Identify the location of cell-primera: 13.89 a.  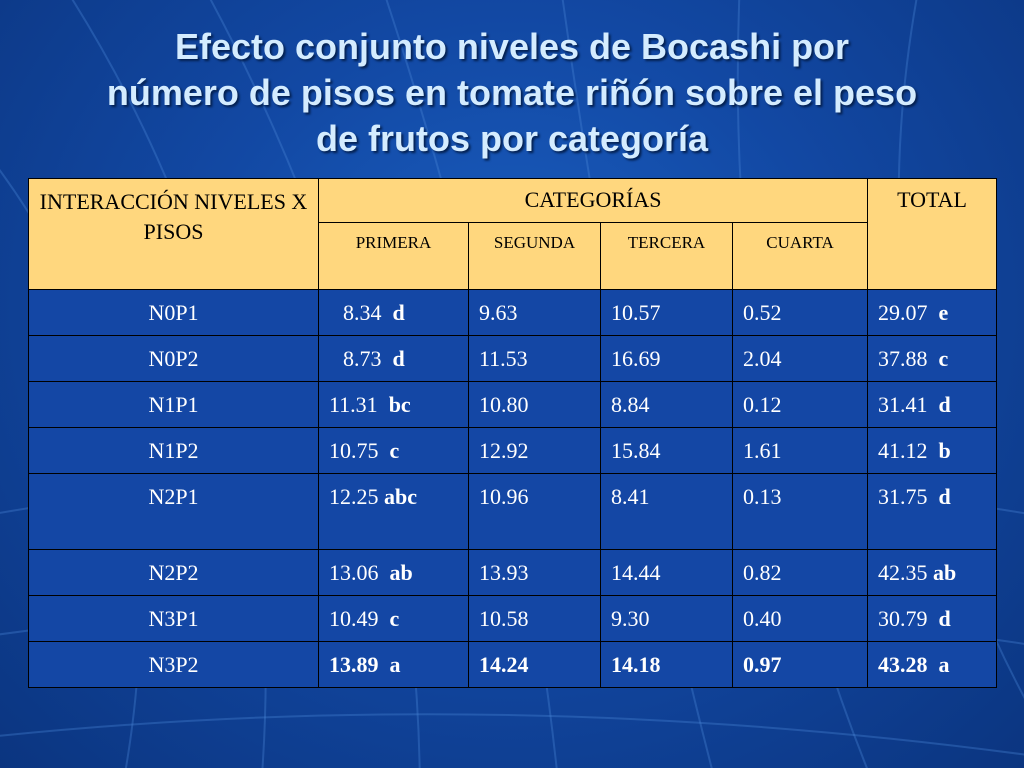
(393, 664).